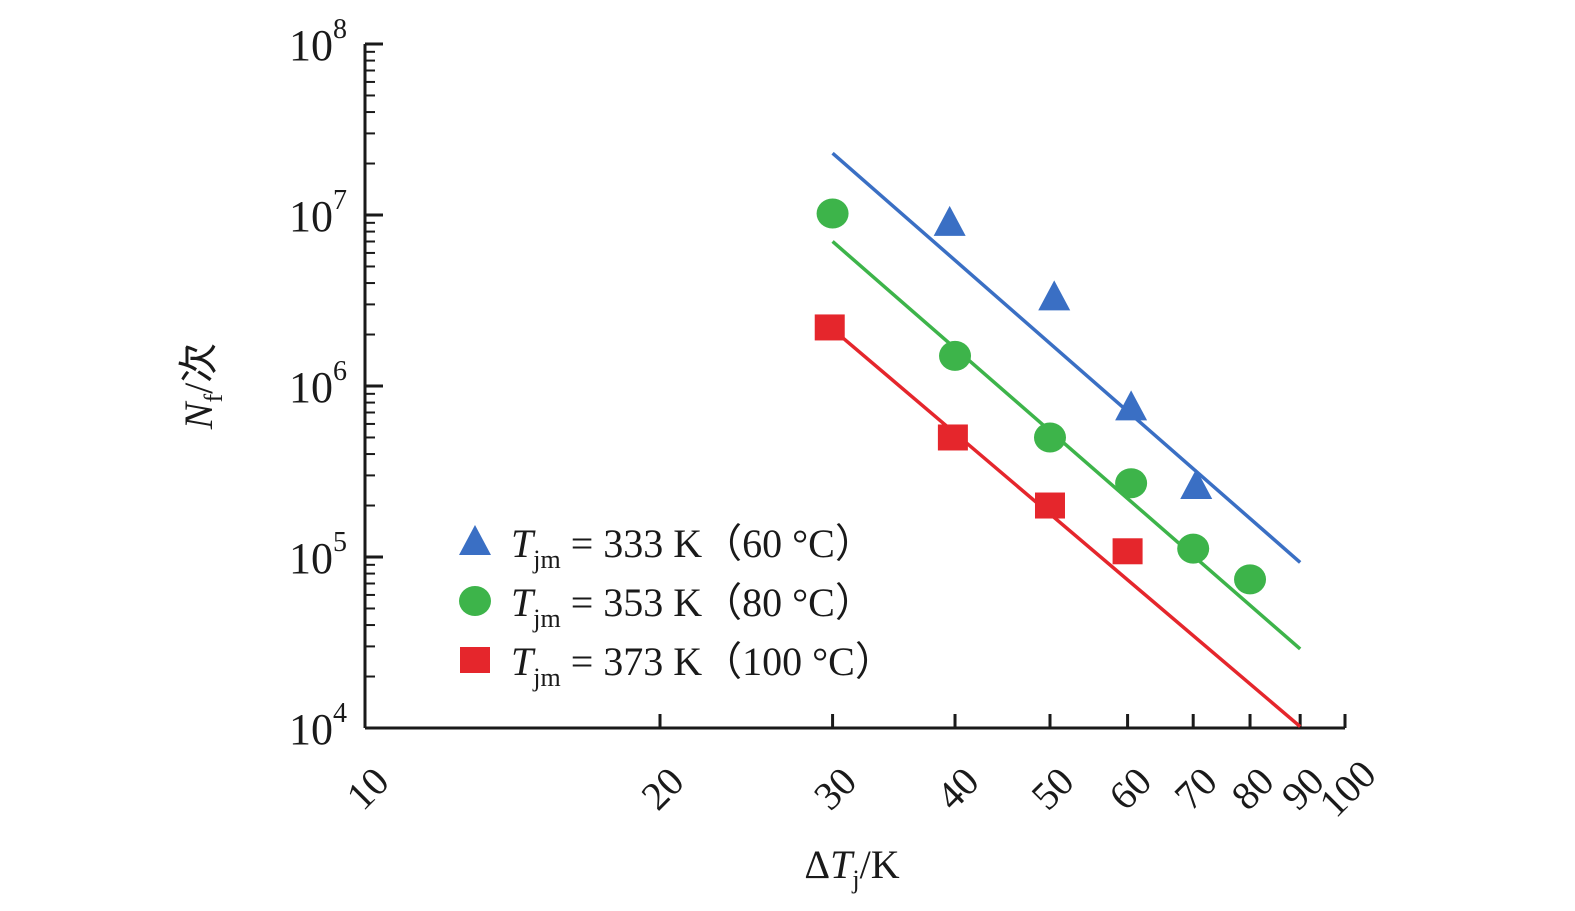 Image resolution: width=1575 pixels, height=911 pixels. Describe the element at coordinates (340, 200) in the screenshot. I see `y-tick-exponent: 7` at that location.